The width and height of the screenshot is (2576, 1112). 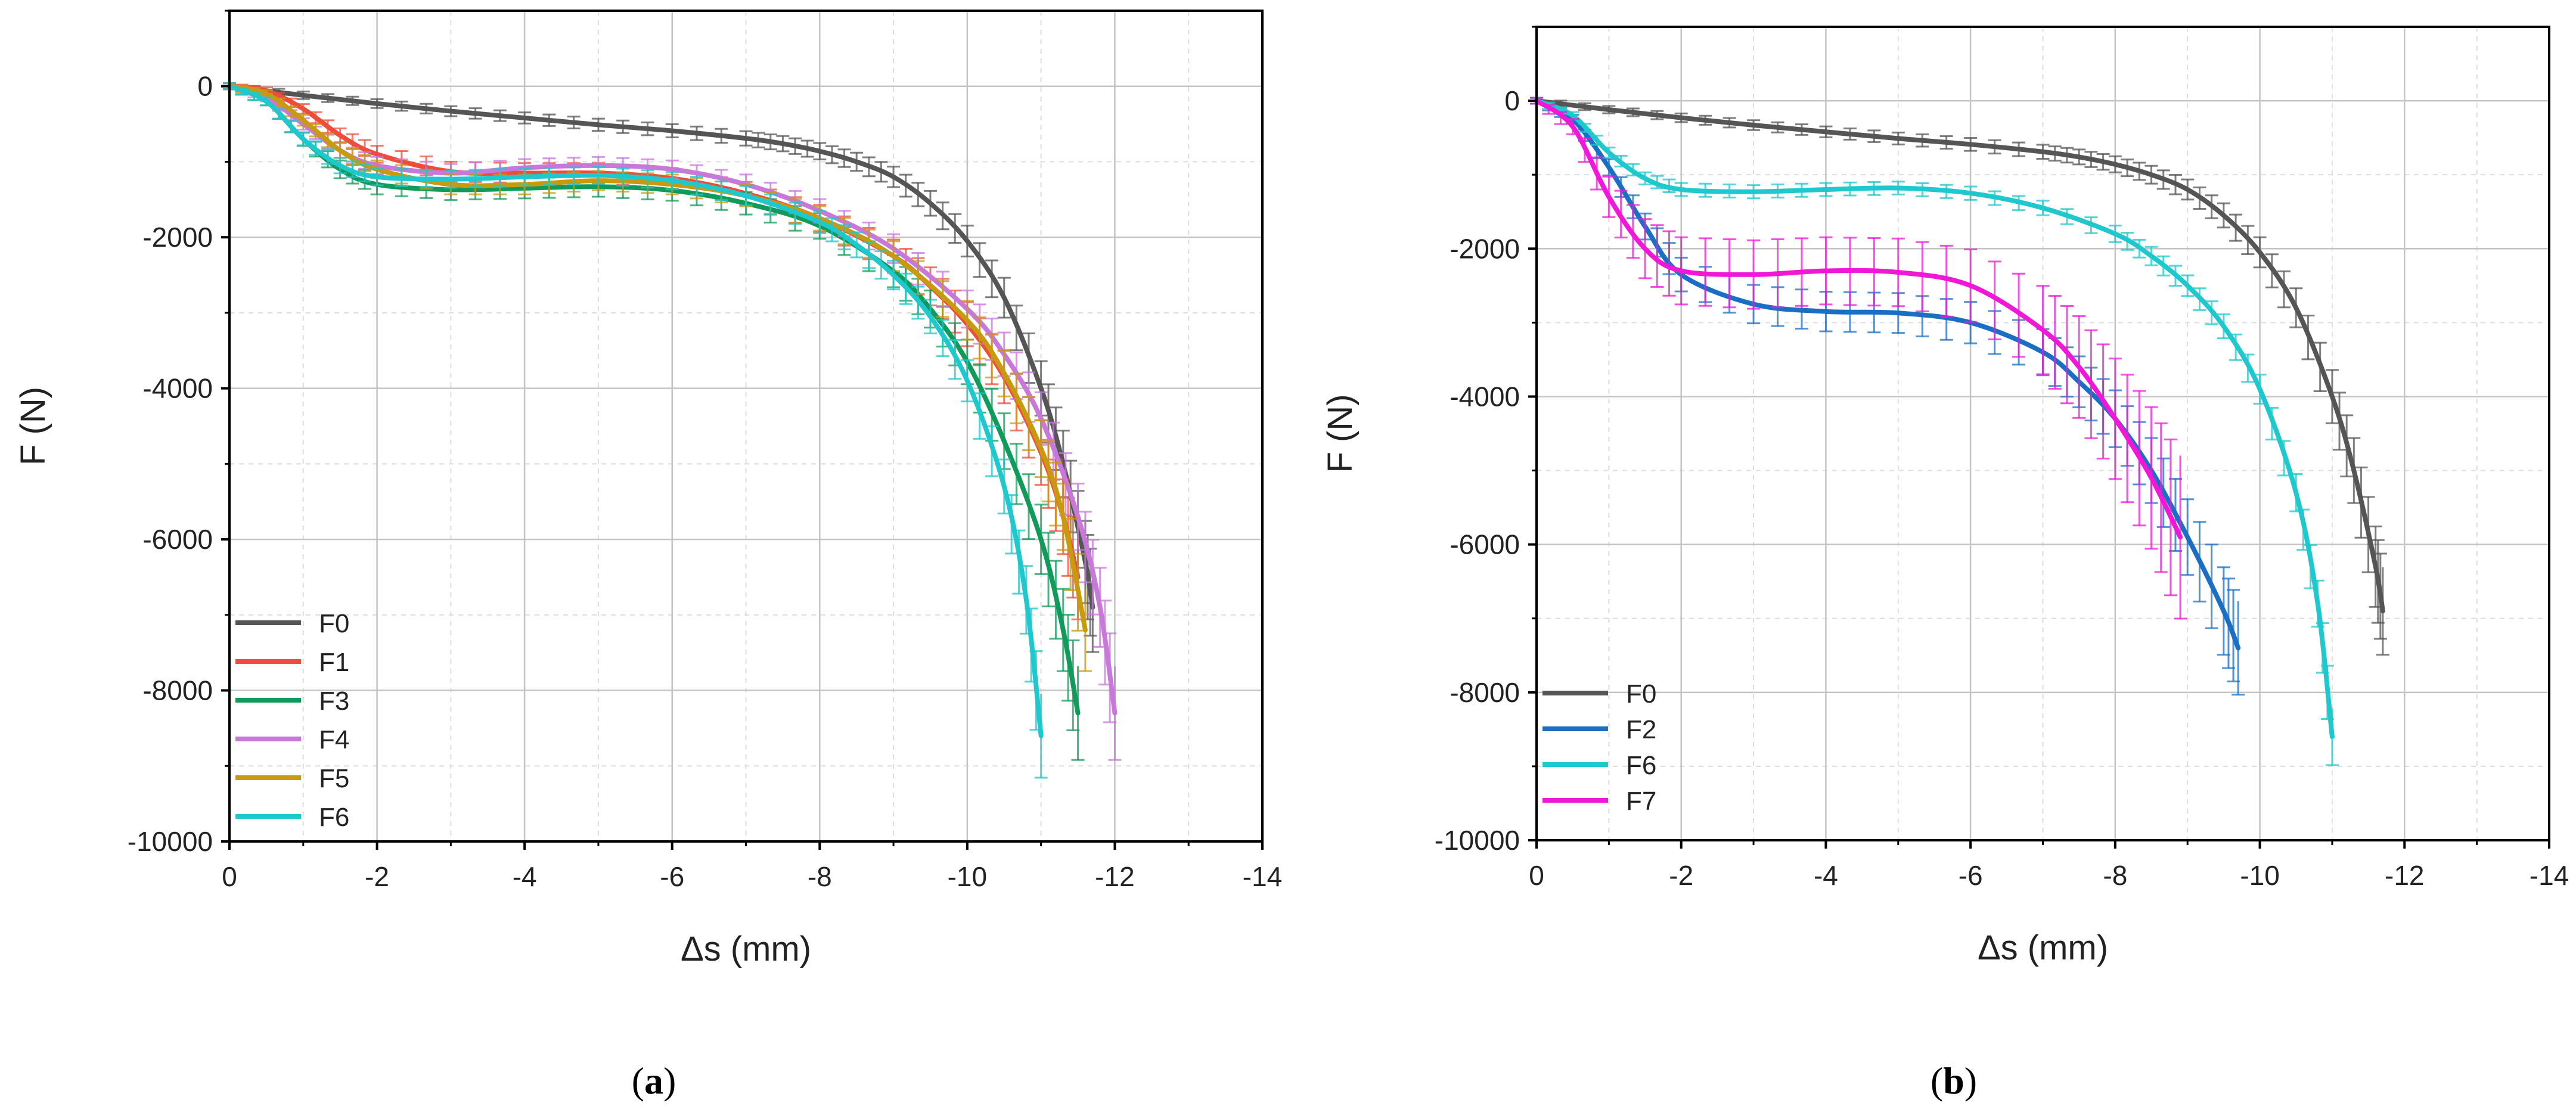 What do you see at coordinates (654, 1081) in the screenshot?
I see `panel-caption: (a)` at bounding box center [654, 1081].